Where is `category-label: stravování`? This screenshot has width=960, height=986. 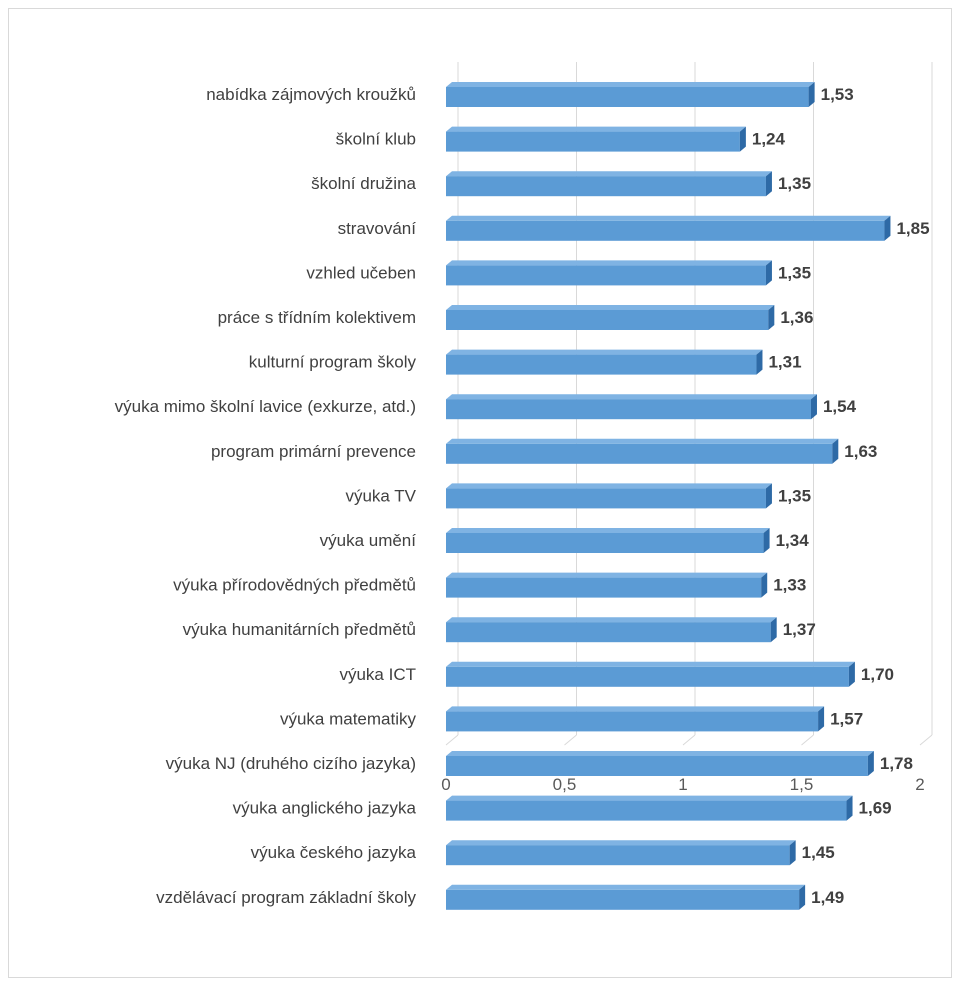
category-label: stravování is located at coordinates (377, 228).